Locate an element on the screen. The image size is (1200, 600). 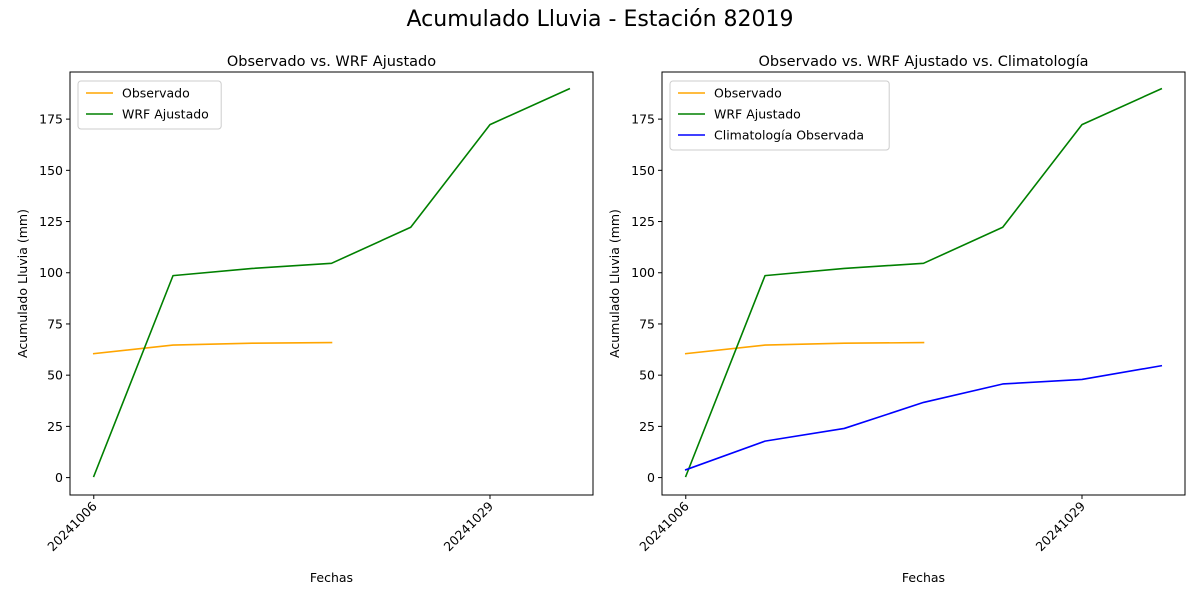
legend-label: Climatología Observada is located at coordinates (789, 135).